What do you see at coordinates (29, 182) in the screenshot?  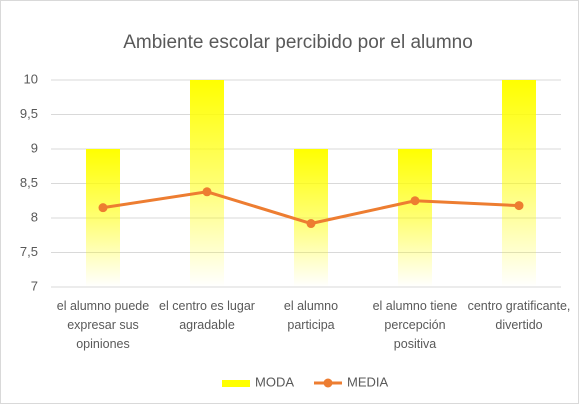 I see `y-tick-label: 8,5` at bounding box center [29, 182].